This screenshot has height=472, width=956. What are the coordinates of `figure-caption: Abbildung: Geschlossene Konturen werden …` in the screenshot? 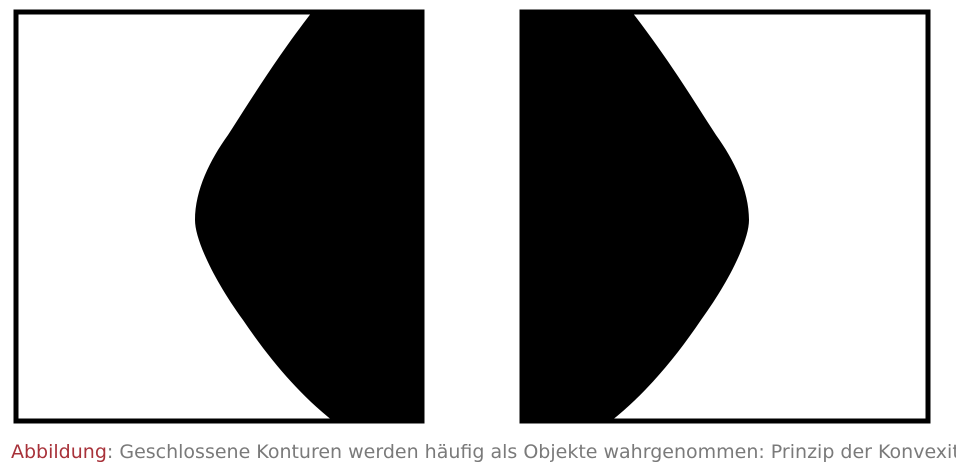 It's located at (483, 452).